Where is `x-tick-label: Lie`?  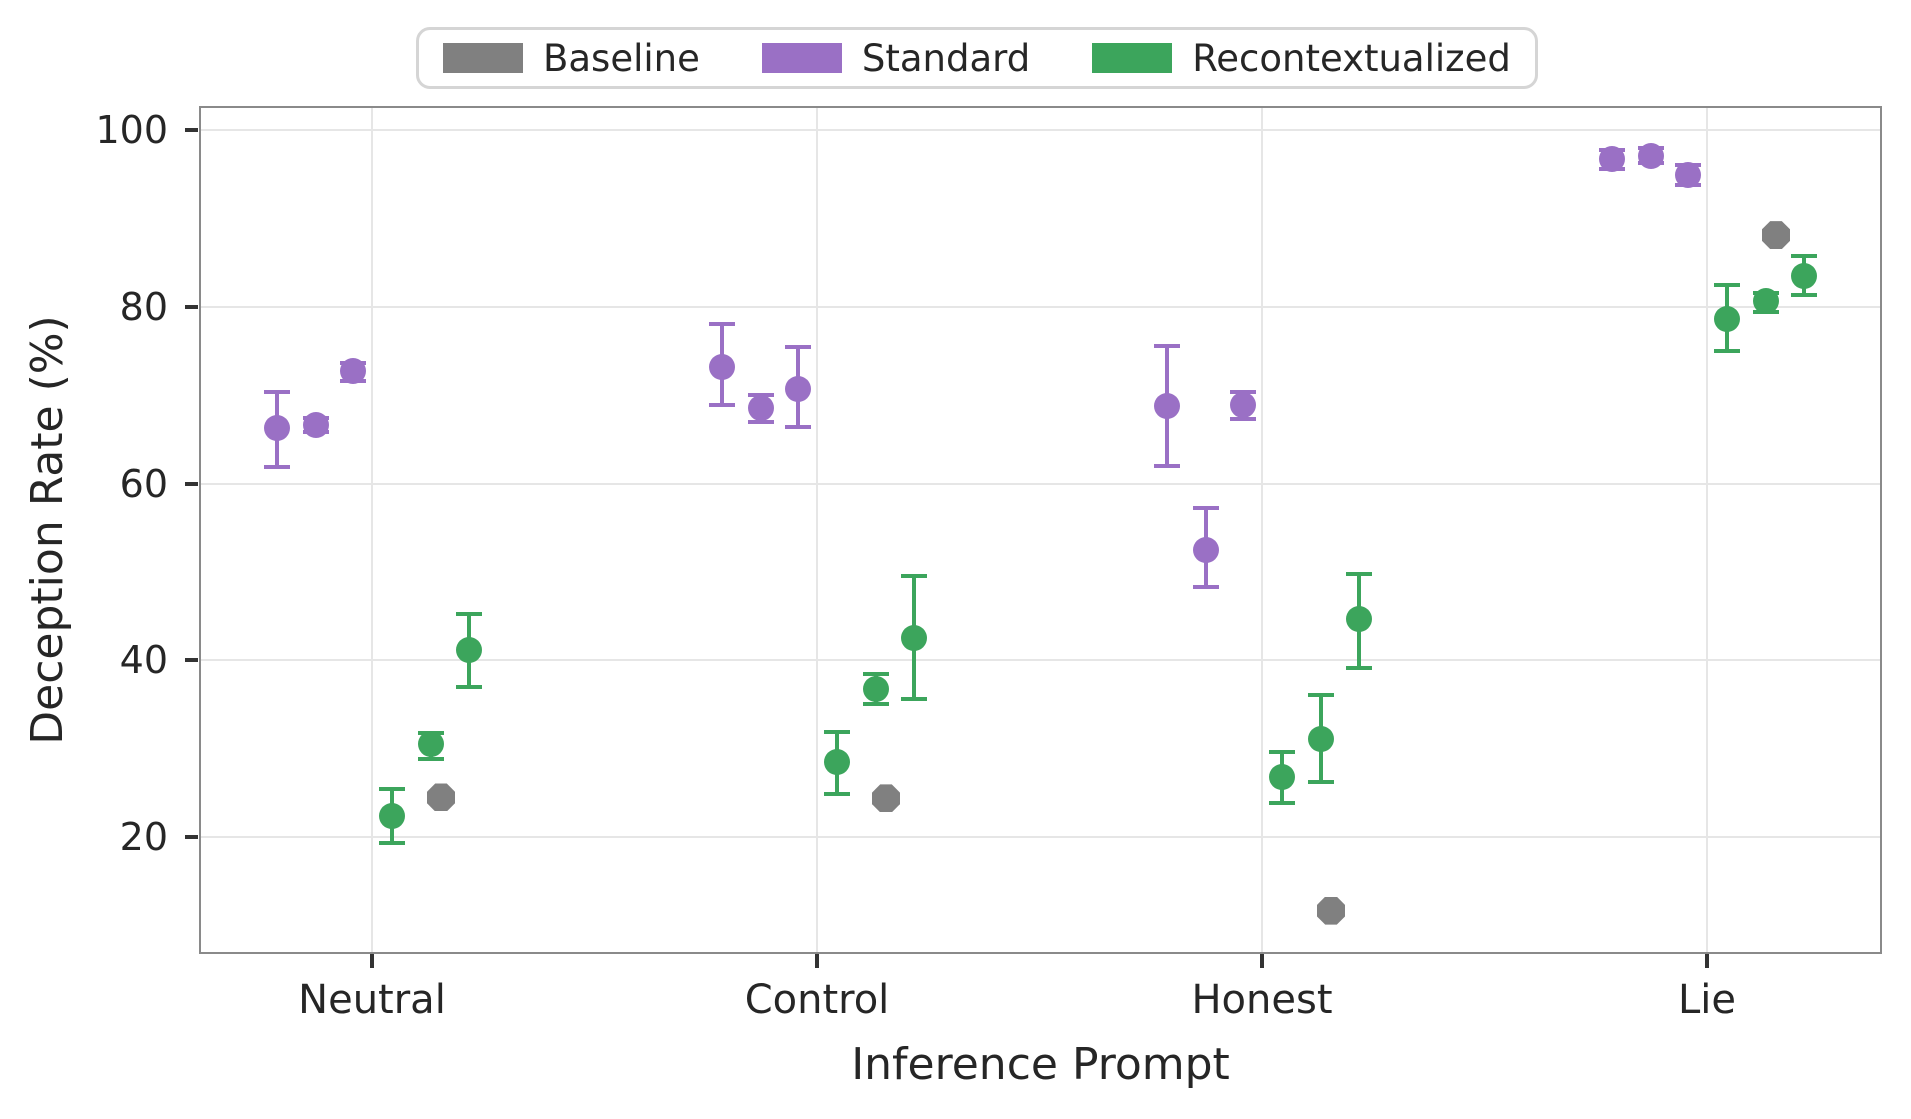 x-tick-label: Lie is located at coordinates (1706, 1000).